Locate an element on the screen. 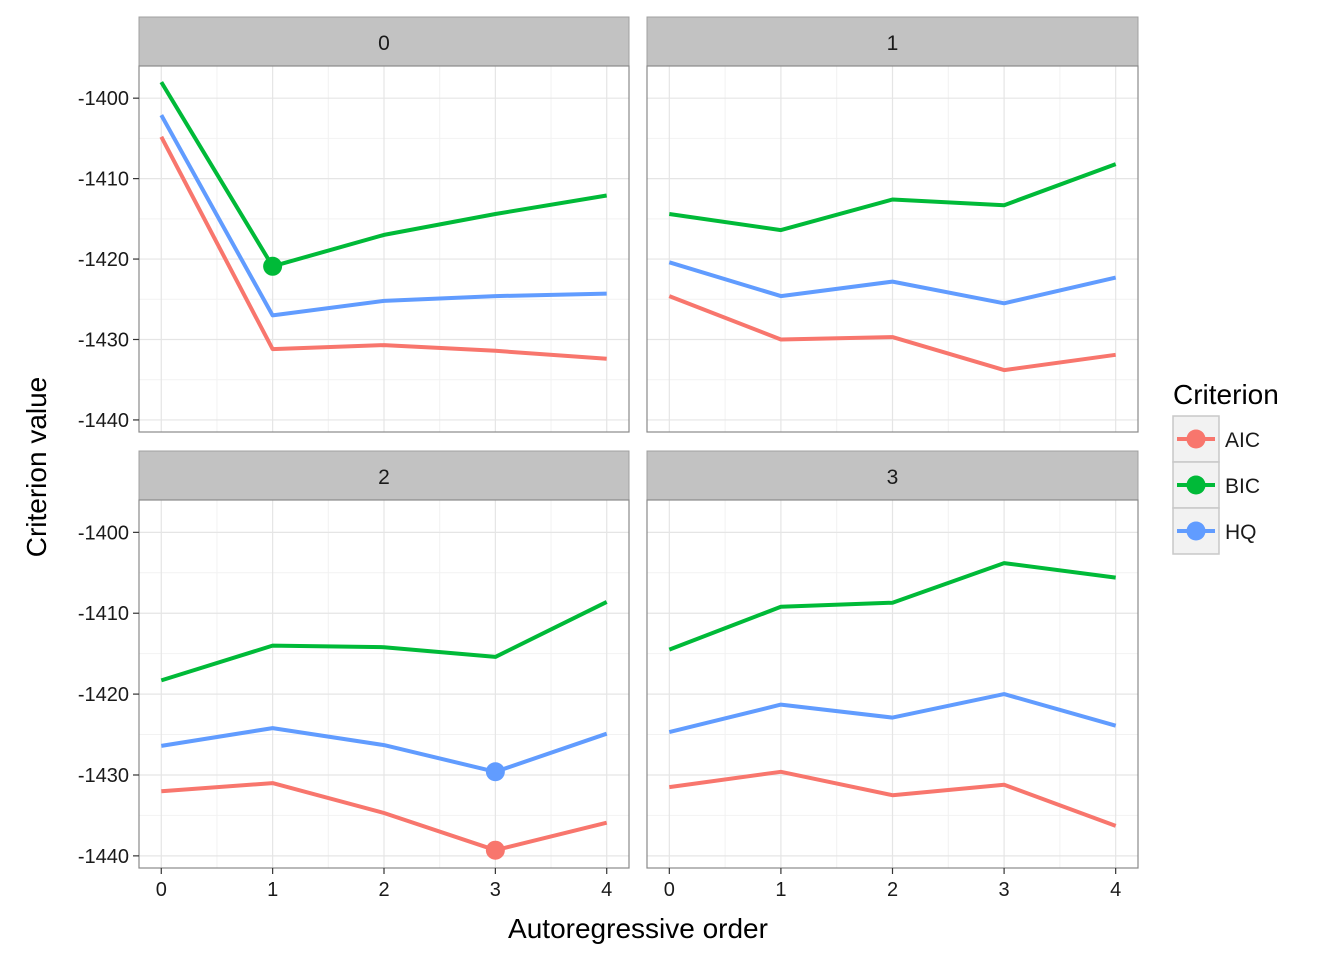  legend-title: Criterion is located at coordinates (1226, 394).